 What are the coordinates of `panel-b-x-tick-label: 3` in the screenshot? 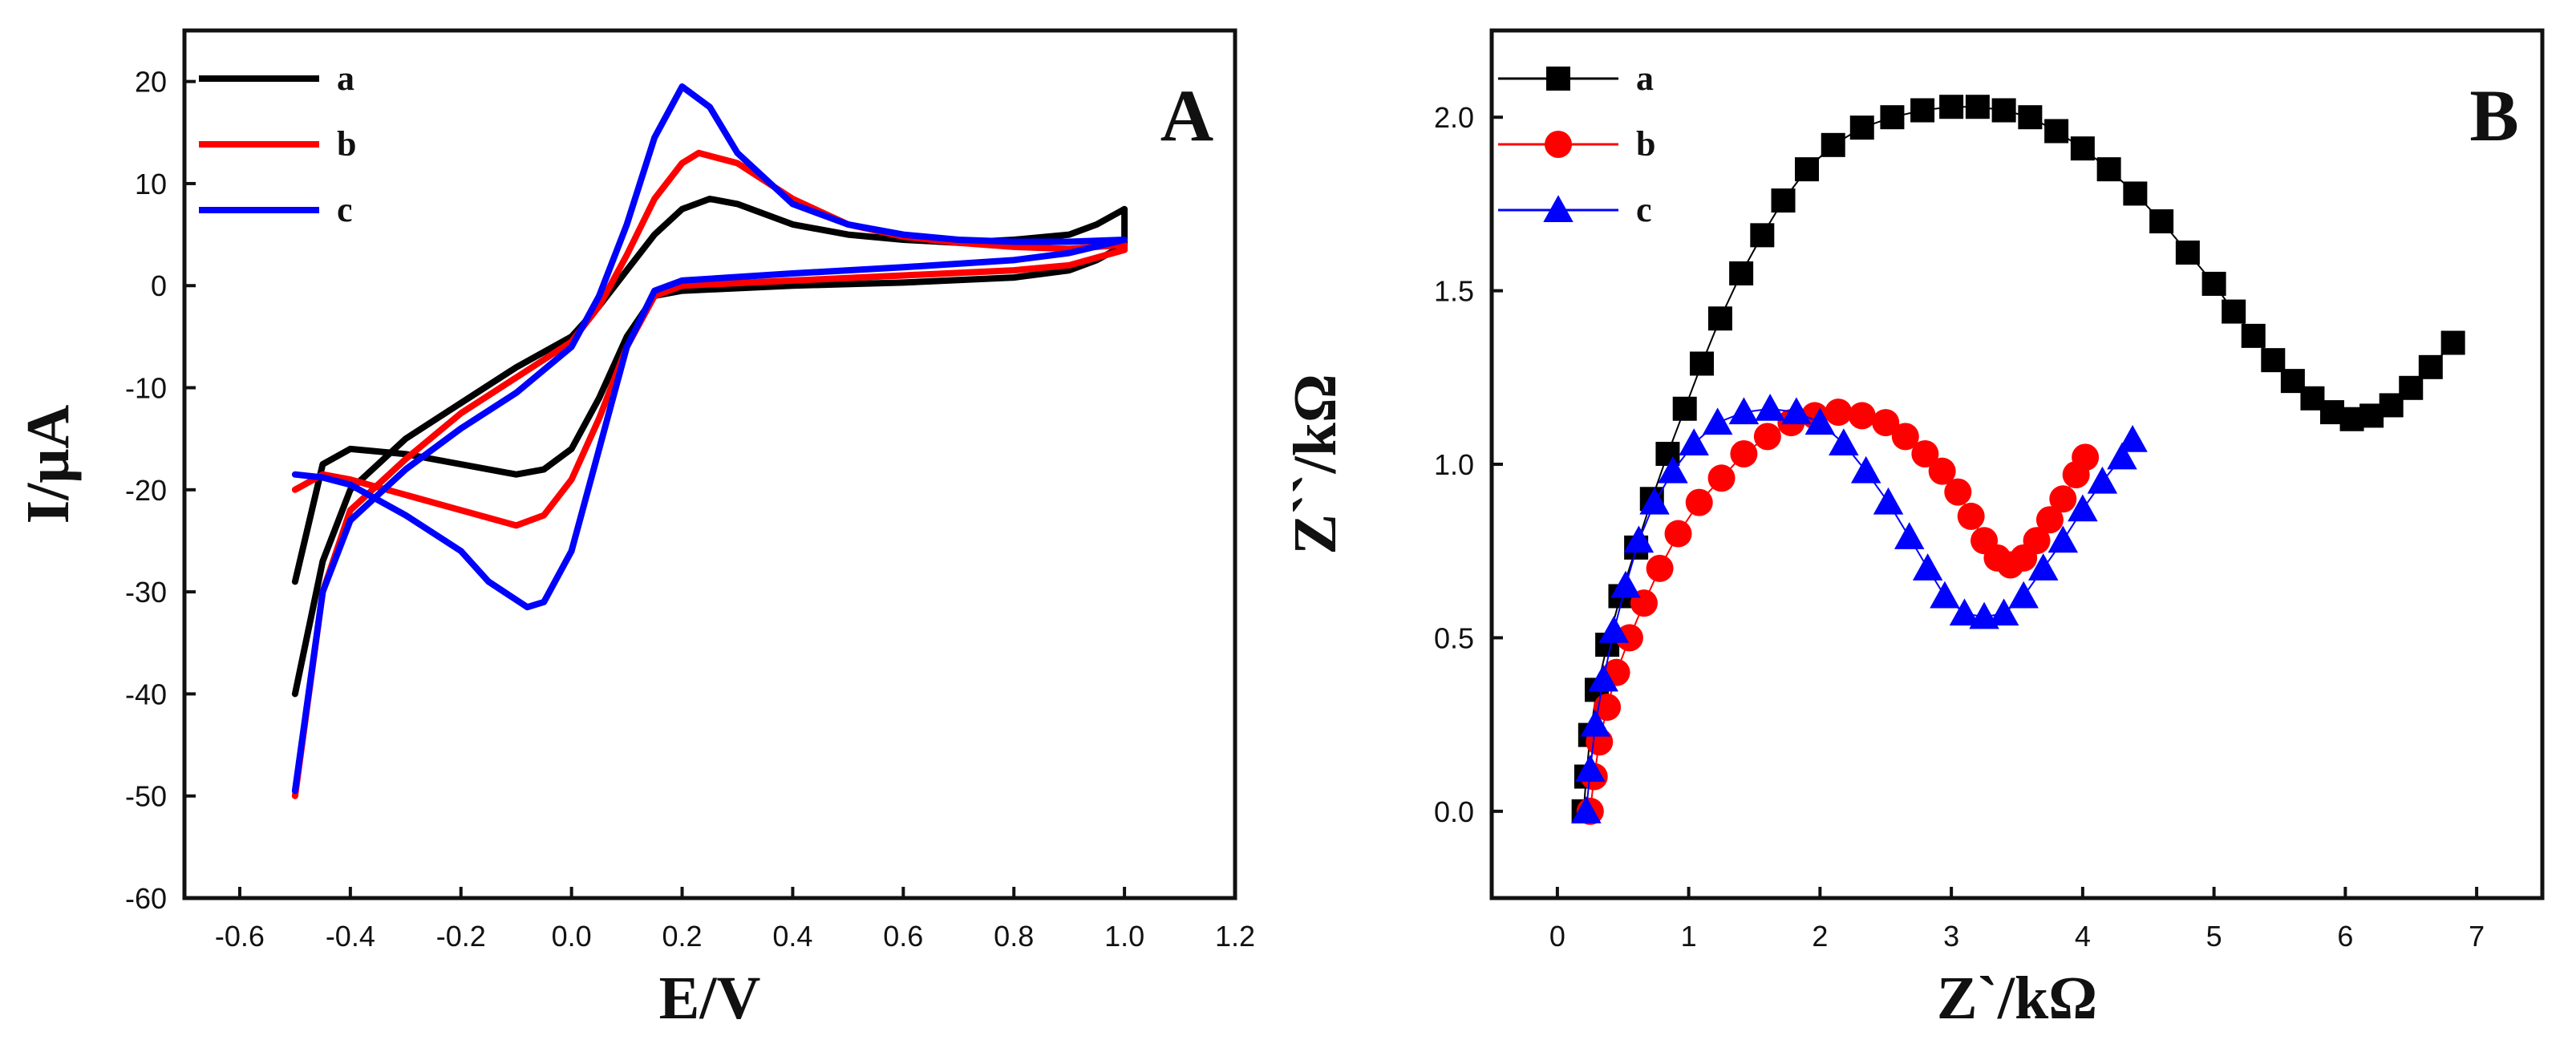 It's located at (1951, 936).